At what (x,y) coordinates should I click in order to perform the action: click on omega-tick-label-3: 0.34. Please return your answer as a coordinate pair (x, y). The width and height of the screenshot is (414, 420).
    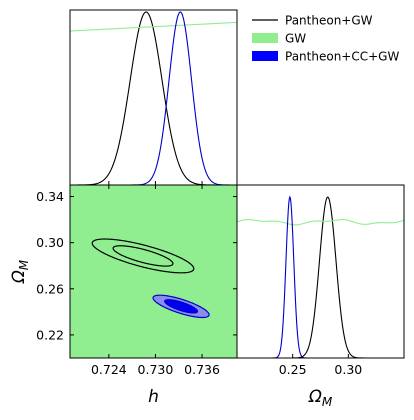
    Looking at the image, I should click on (50, 196).